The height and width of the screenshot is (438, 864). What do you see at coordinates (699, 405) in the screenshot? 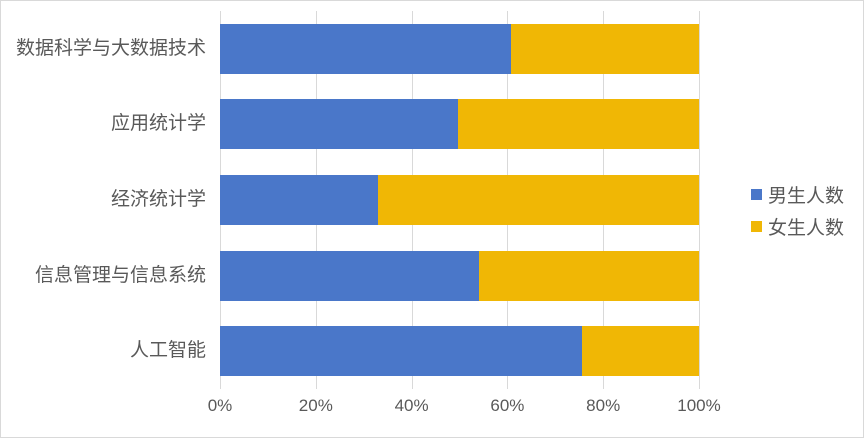
I see `x-tick-label: 100%` at bounding box center [699, 405].